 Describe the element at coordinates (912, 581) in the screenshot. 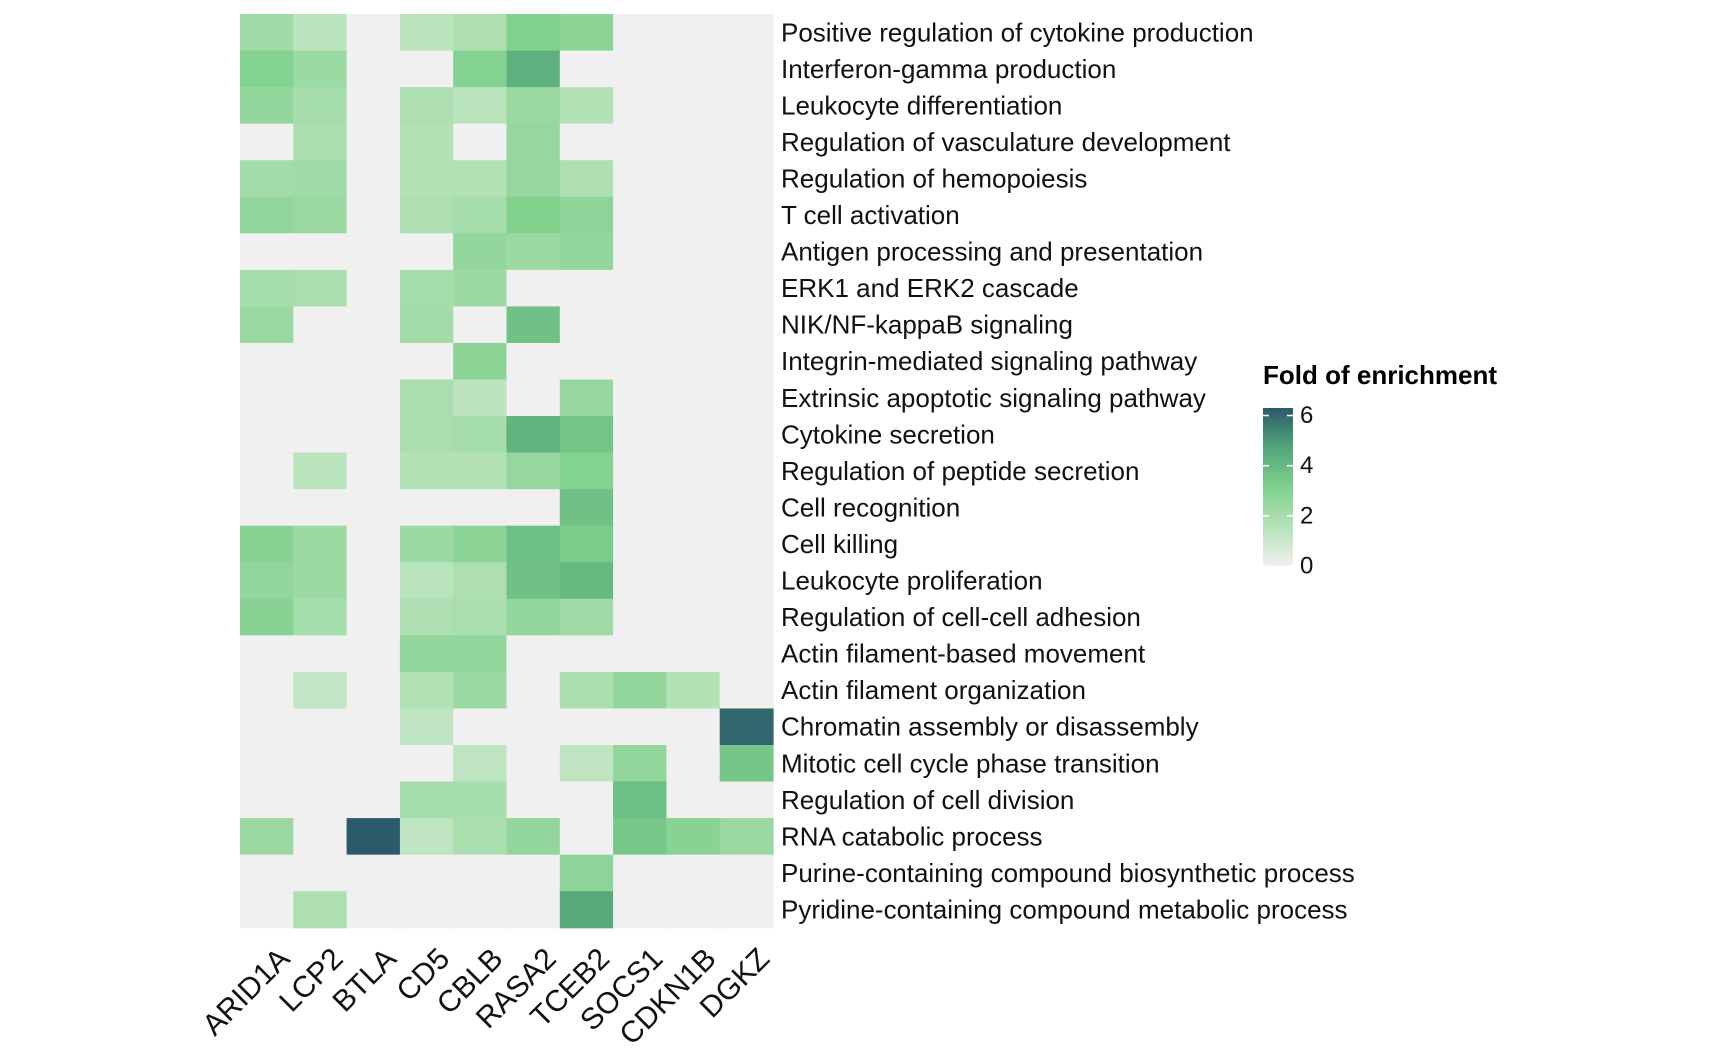

I see `row-label: Leukocyte proliferation` at that location.